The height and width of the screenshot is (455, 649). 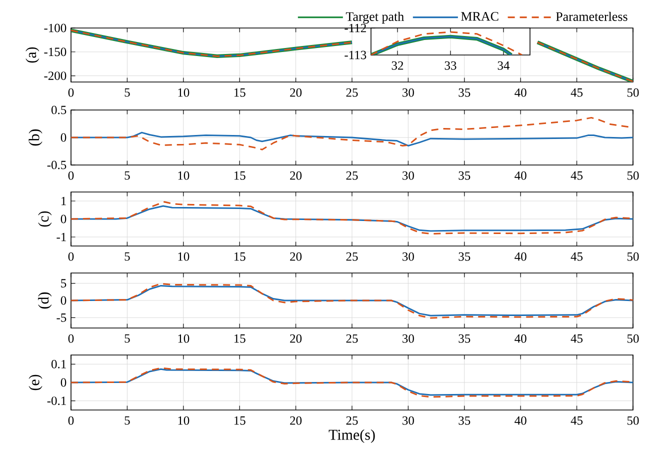 What do you see at coordinates (355, 55) in the screenshot?
I see `y-tick-label: -113` at bounding box center [355, 55].